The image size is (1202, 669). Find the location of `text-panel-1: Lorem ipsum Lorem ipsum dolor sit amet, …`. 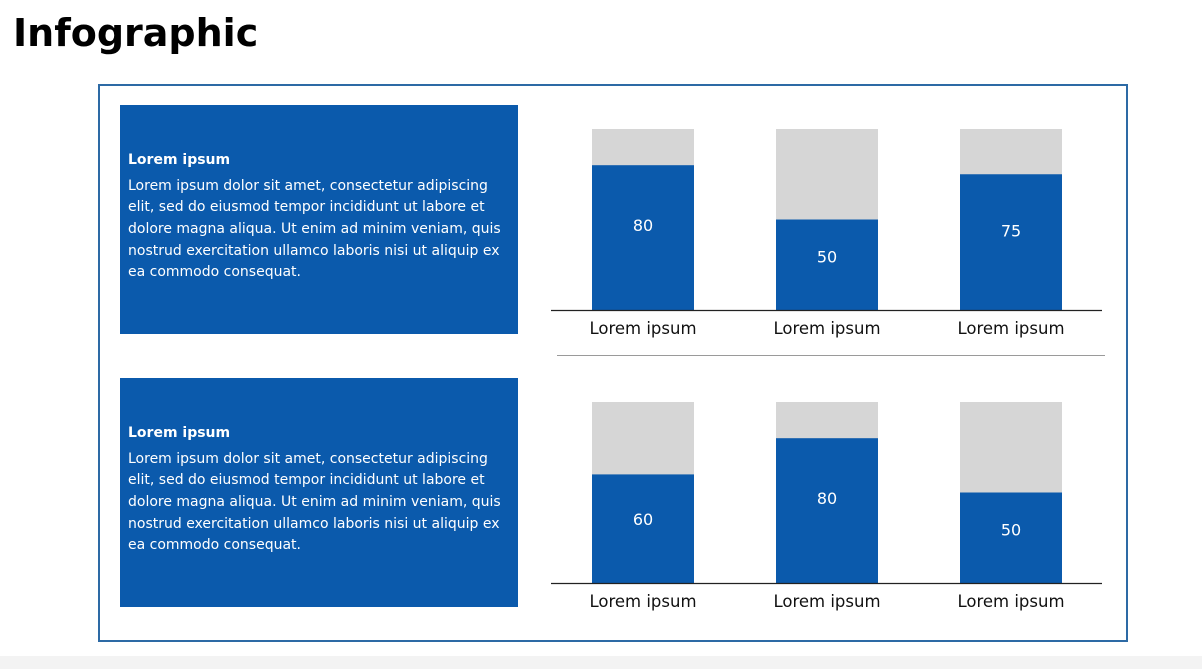

text-panel-1: Lorem ipsum Lorem ipsum dolor sit amet, … is located at coordinates (319, 219).